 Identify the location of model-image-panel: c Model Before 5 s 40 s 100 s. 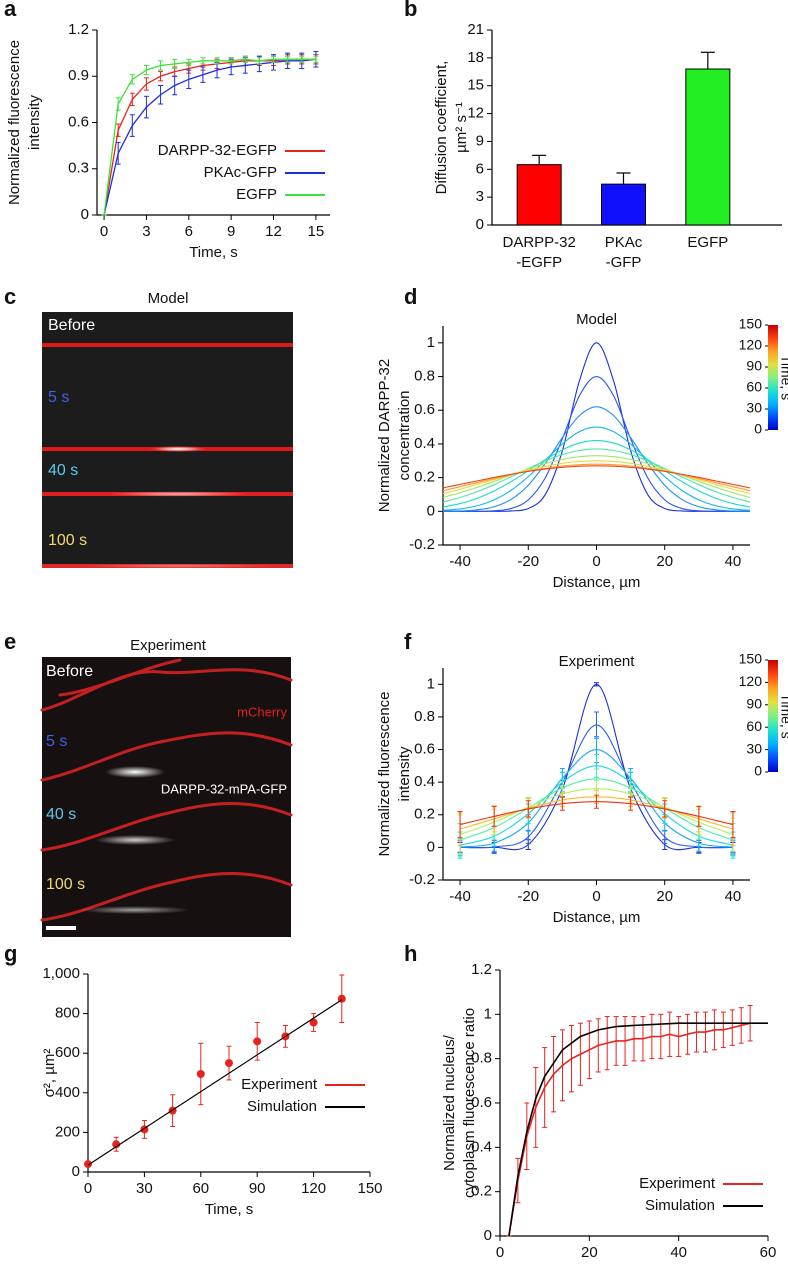
(148, 426).